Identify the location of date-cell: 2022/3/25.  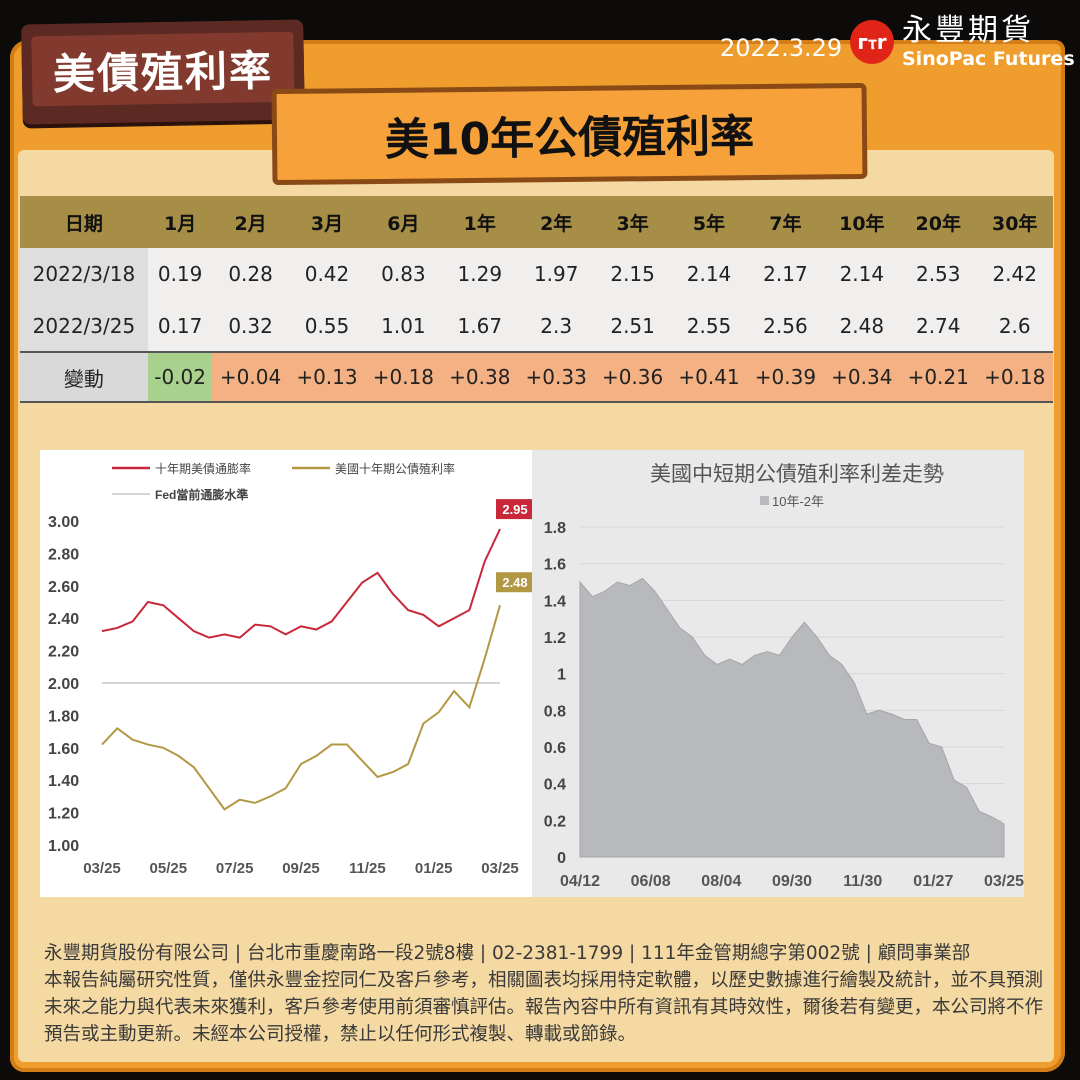
(84, 326).